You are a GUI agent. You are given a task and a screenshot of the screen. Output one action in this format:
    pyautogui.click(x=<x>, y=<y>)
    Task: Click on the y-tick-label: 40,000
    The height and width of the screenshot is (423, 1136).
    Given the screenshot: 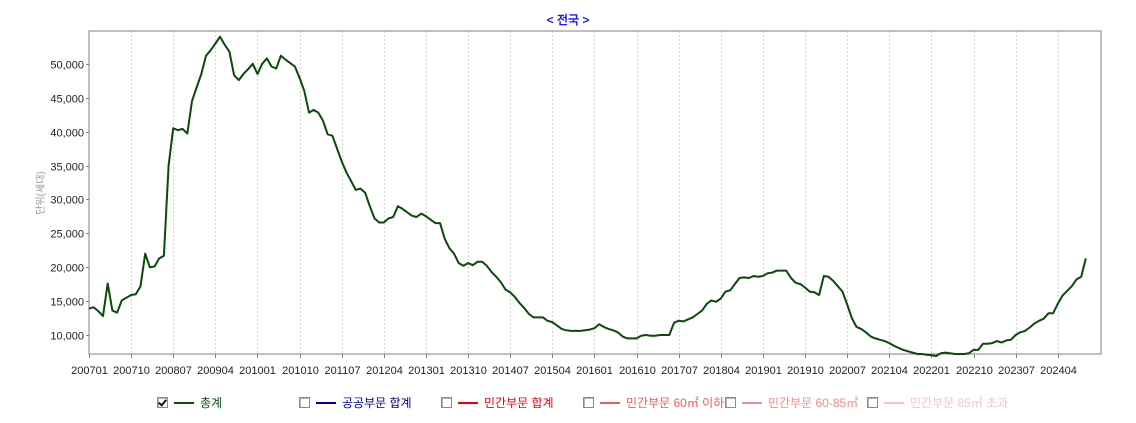 What is the action you would take?
    pyautogui.click(x=67, y=134)
    